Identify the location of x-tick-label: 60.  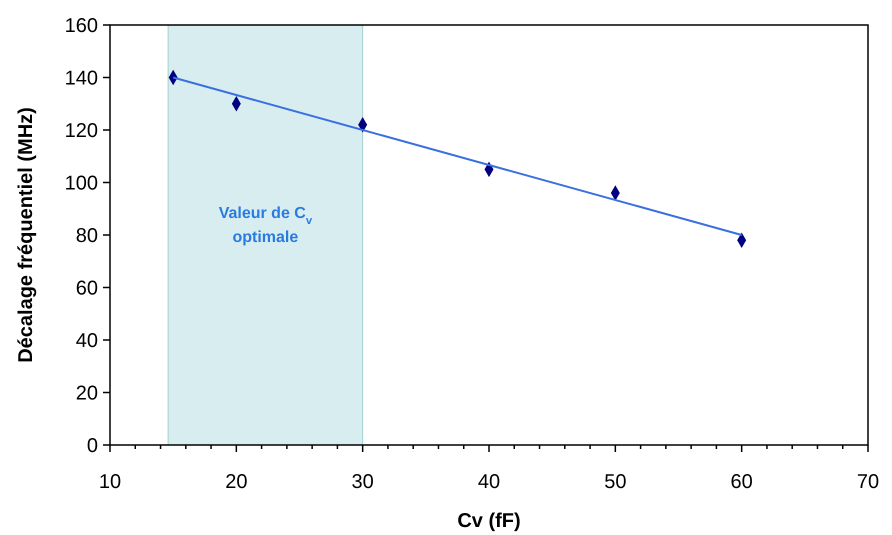
(741, 482).